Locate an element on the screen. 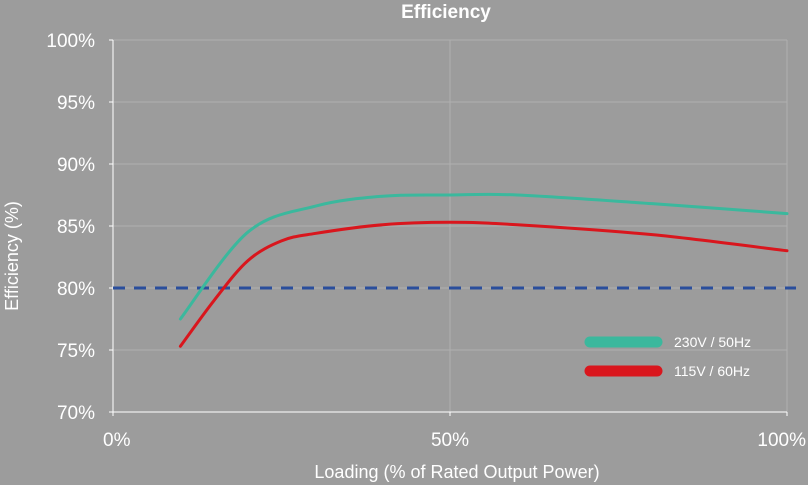 The image size is (808, 485). y-tick-label: 85% is located at coordinates (76, 227).